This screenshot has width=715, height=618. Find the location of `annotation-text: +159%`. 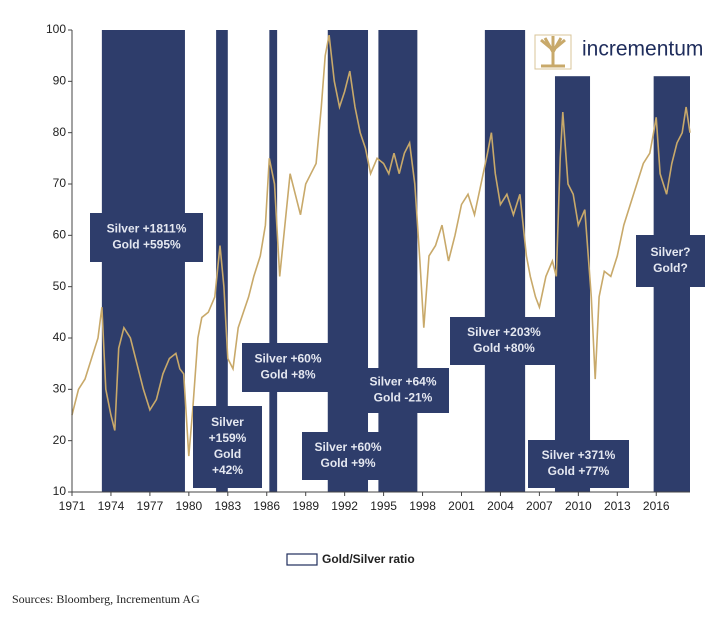

annotation-text: +159% is located at coordinates (228, 438).